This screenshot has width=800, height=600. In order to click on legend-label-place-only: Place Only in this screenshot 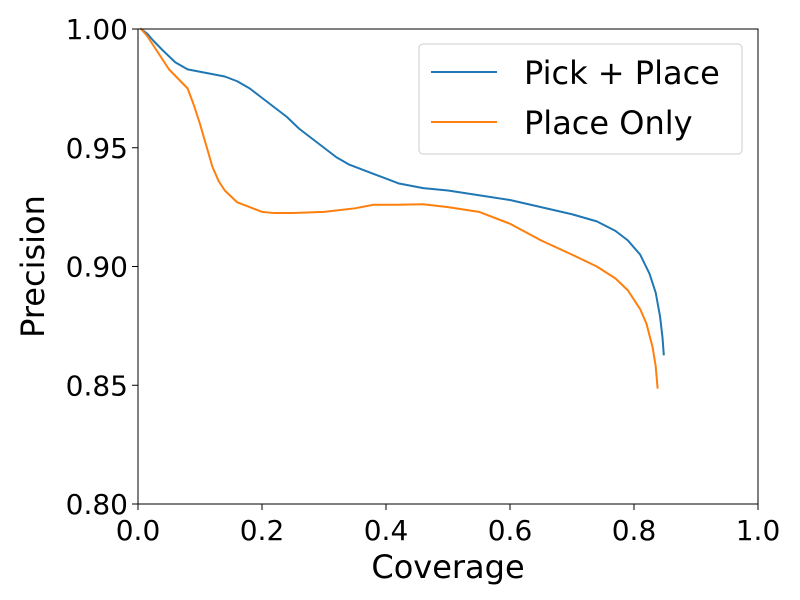, I will do `click(608, 123)`.